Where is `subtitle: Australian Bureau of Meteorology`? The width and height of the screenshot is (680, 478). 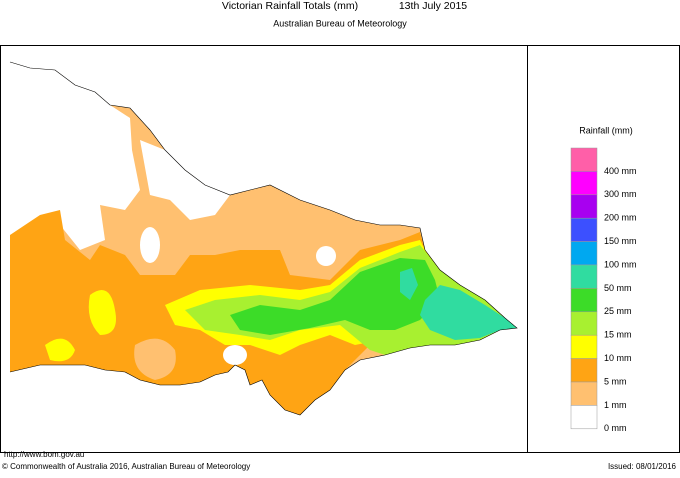
subtitle: Australian Bureau of Meteorology is located at coordinates (340, 23).